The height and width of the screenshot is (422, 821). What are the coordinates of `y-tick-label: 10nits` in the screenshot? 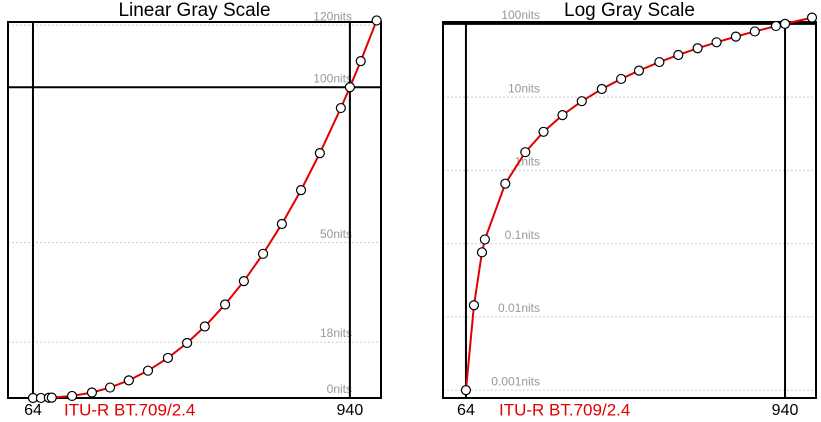 It's located at (524, 88).